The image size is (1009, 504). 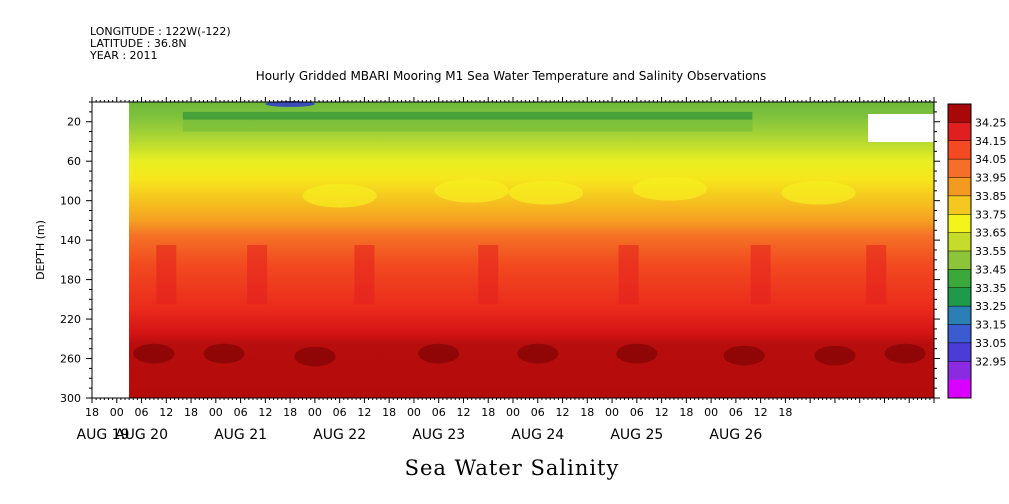 I want to click on colorbar-label: 33.45, so click(x=991, y=269).